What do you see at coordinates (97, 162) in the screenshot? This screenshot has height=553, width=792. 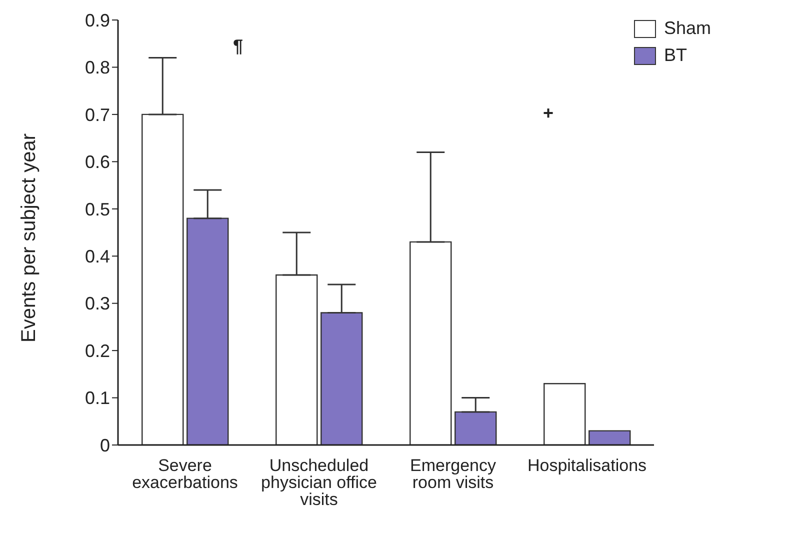 I see `y-tick-label: 0.6` at bounding box center [97, 162].